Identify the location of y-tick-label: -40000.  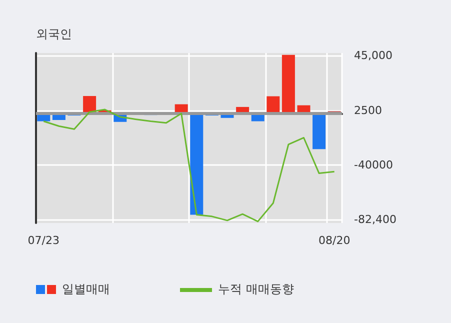
(373, 165).